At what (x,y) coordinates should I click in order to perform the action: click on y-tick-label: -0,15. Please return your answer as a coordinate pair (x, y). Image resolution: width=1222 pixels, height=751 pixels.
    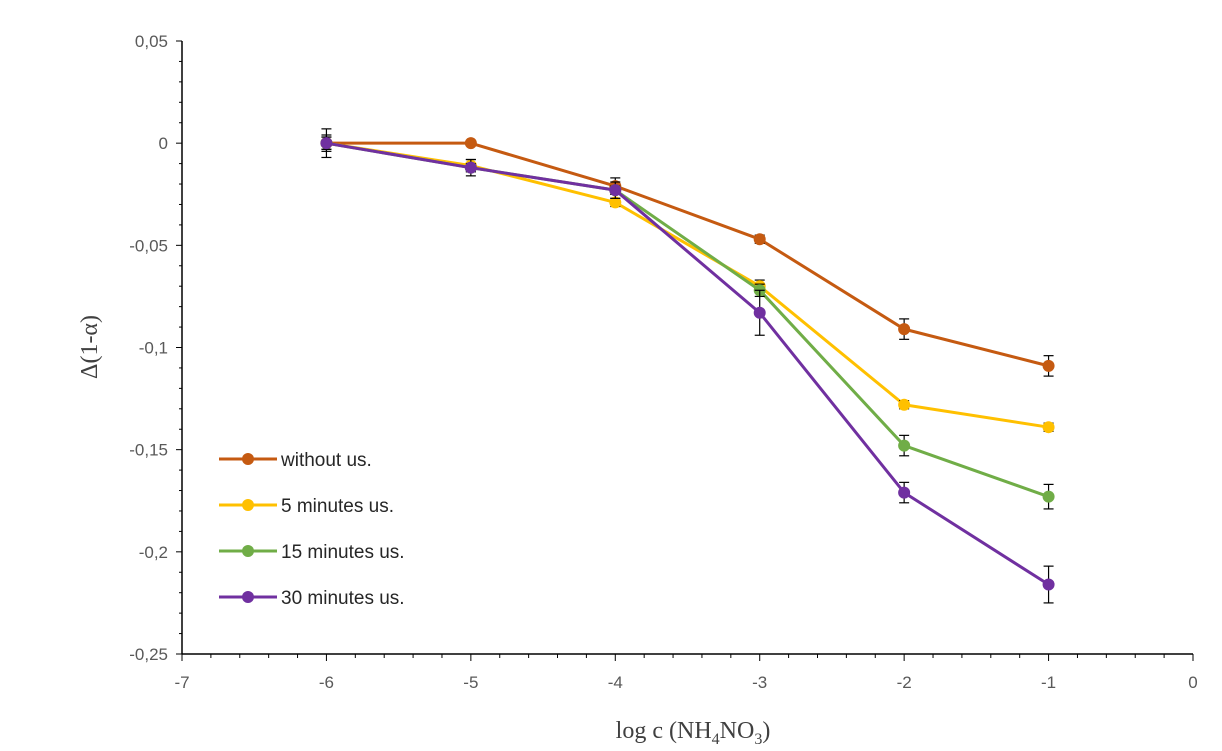
    Looking at the image, I should click on (148, 450).